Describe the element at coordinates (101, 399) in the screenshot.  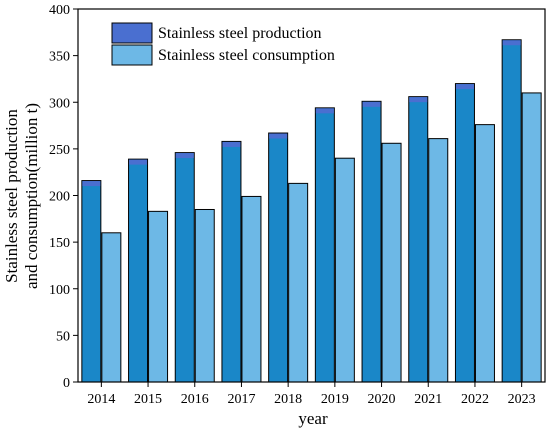
I see `x-tick-label: 2014` at that location.